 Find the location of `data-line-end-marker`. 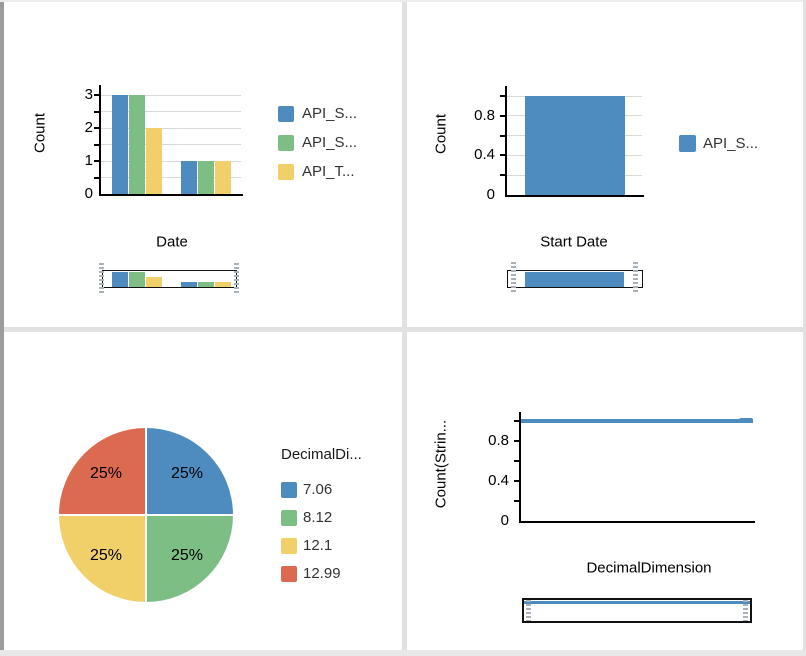

data-line-end-marker is located at coordinates (746, 420).